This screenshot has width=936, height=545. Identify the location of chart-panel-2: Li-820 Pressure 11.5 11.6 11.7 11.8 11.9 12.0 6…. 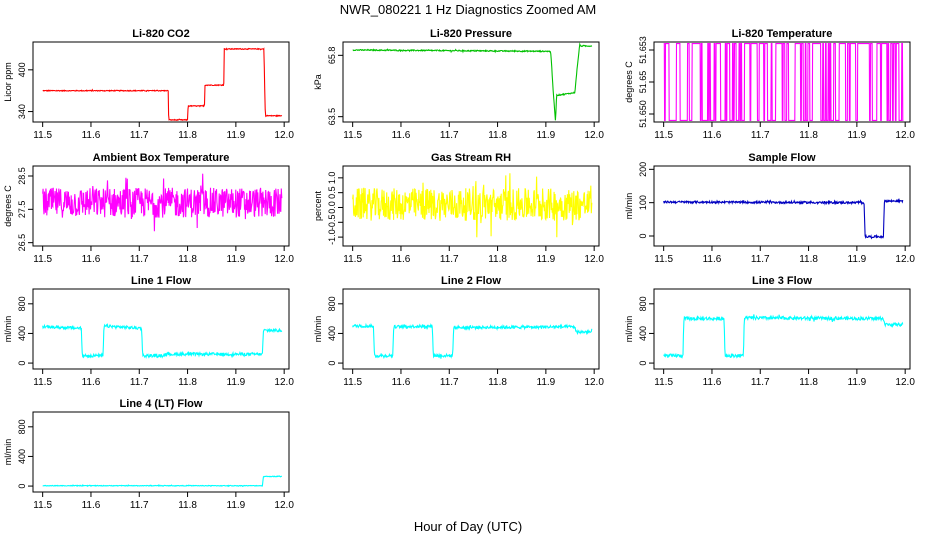
(458, 84).